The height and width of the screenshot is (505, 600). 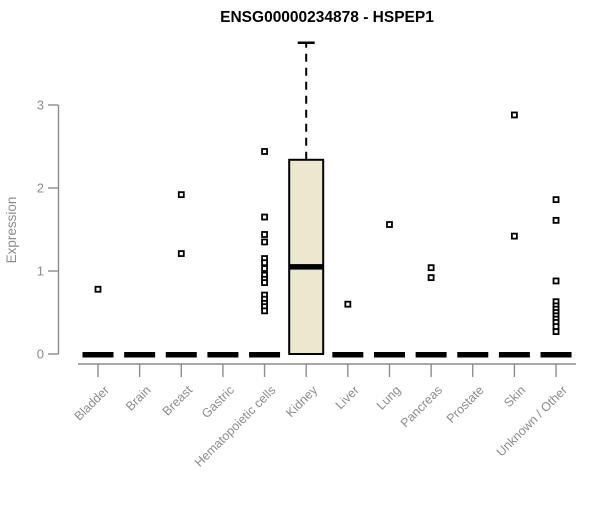 I want to click on boxplot-unknown-other, so click(x=556, y=277).